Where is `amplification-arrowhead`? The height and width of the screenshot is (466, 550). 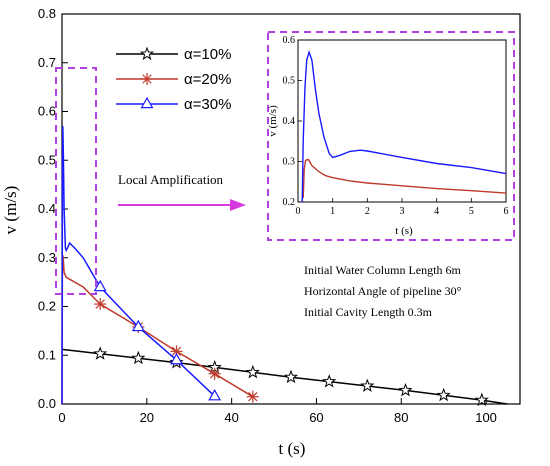 amplification-arrowhead is located at coordinates (238, 205).